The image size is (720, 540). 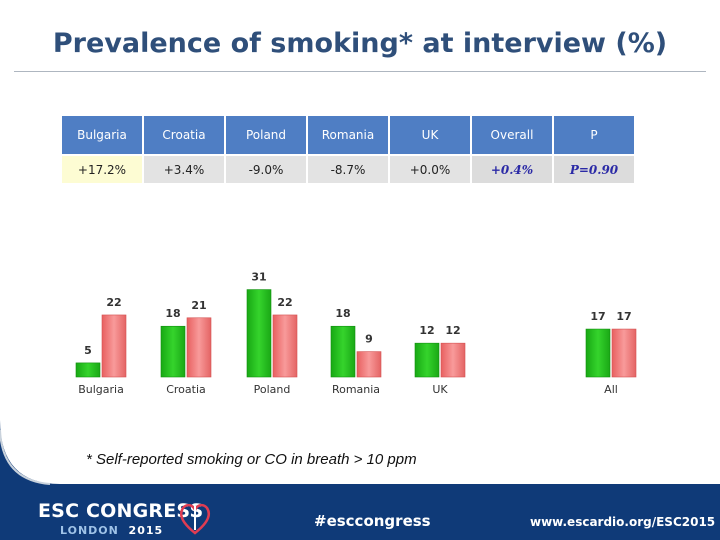 I want to click on title-divider, so click(x=360, y=71).